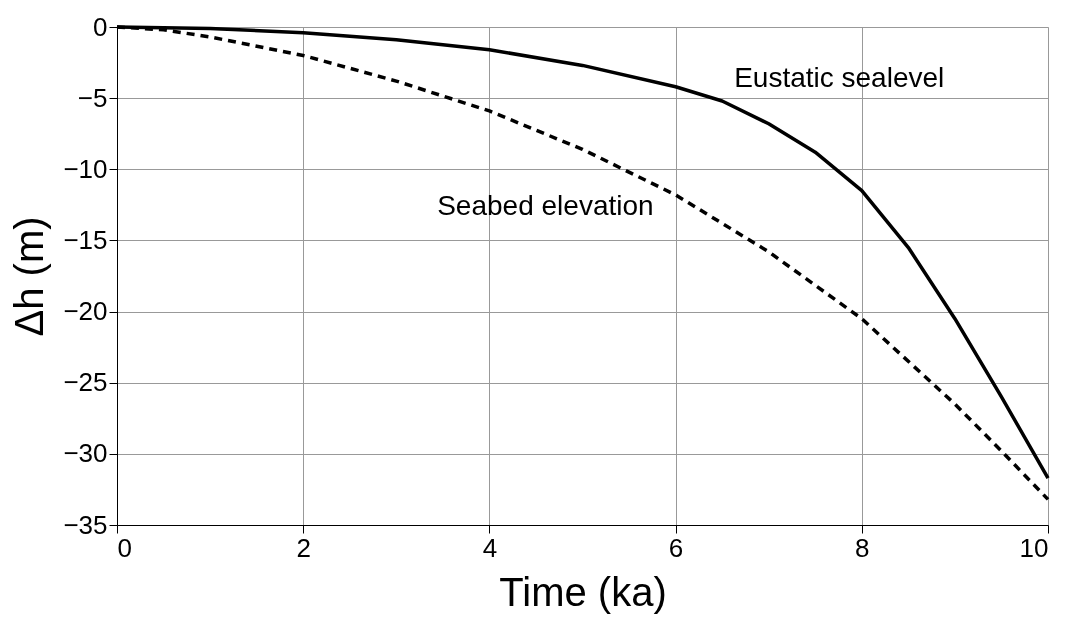 The height and width of the screenshot is (621, 1072). What do you see at coordinates (545, 205) in the screenshot?
I see `series-label: Seabed elevation` at bounding box center [545, 205].